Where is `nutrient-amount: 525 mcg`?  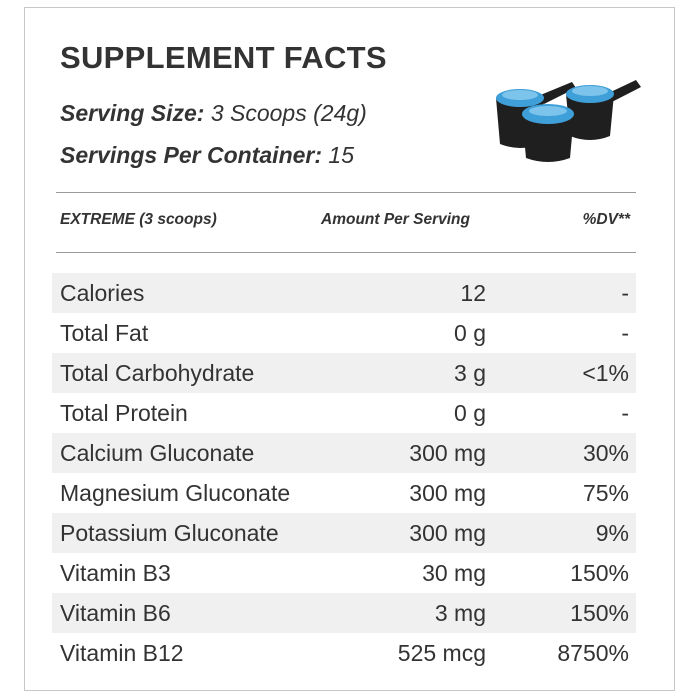
nutrient-amount: 525 mcg is located at coordinates (441, 653).